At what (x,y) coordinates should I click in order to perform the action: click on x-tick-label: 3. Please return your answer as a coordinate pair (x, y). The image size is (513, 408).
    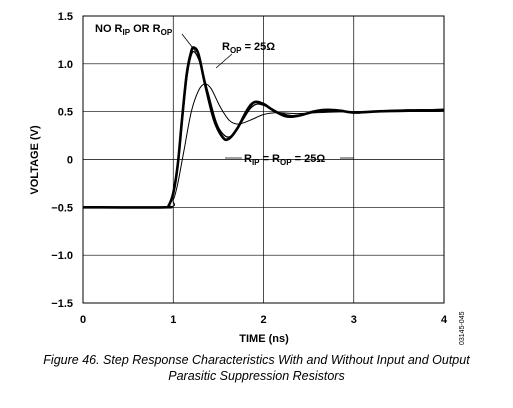
    Looking at the image, I should click on (354, 320).